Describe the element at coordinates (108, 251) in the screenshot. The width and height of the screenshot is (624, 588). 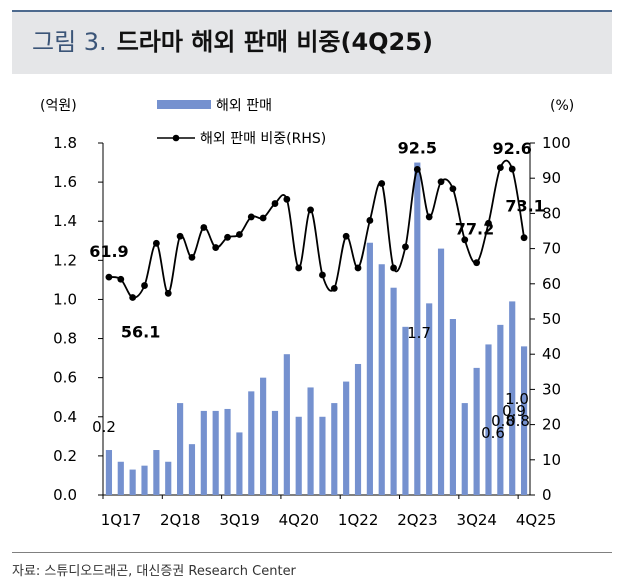
I see `data-label: 61.9` at that location.